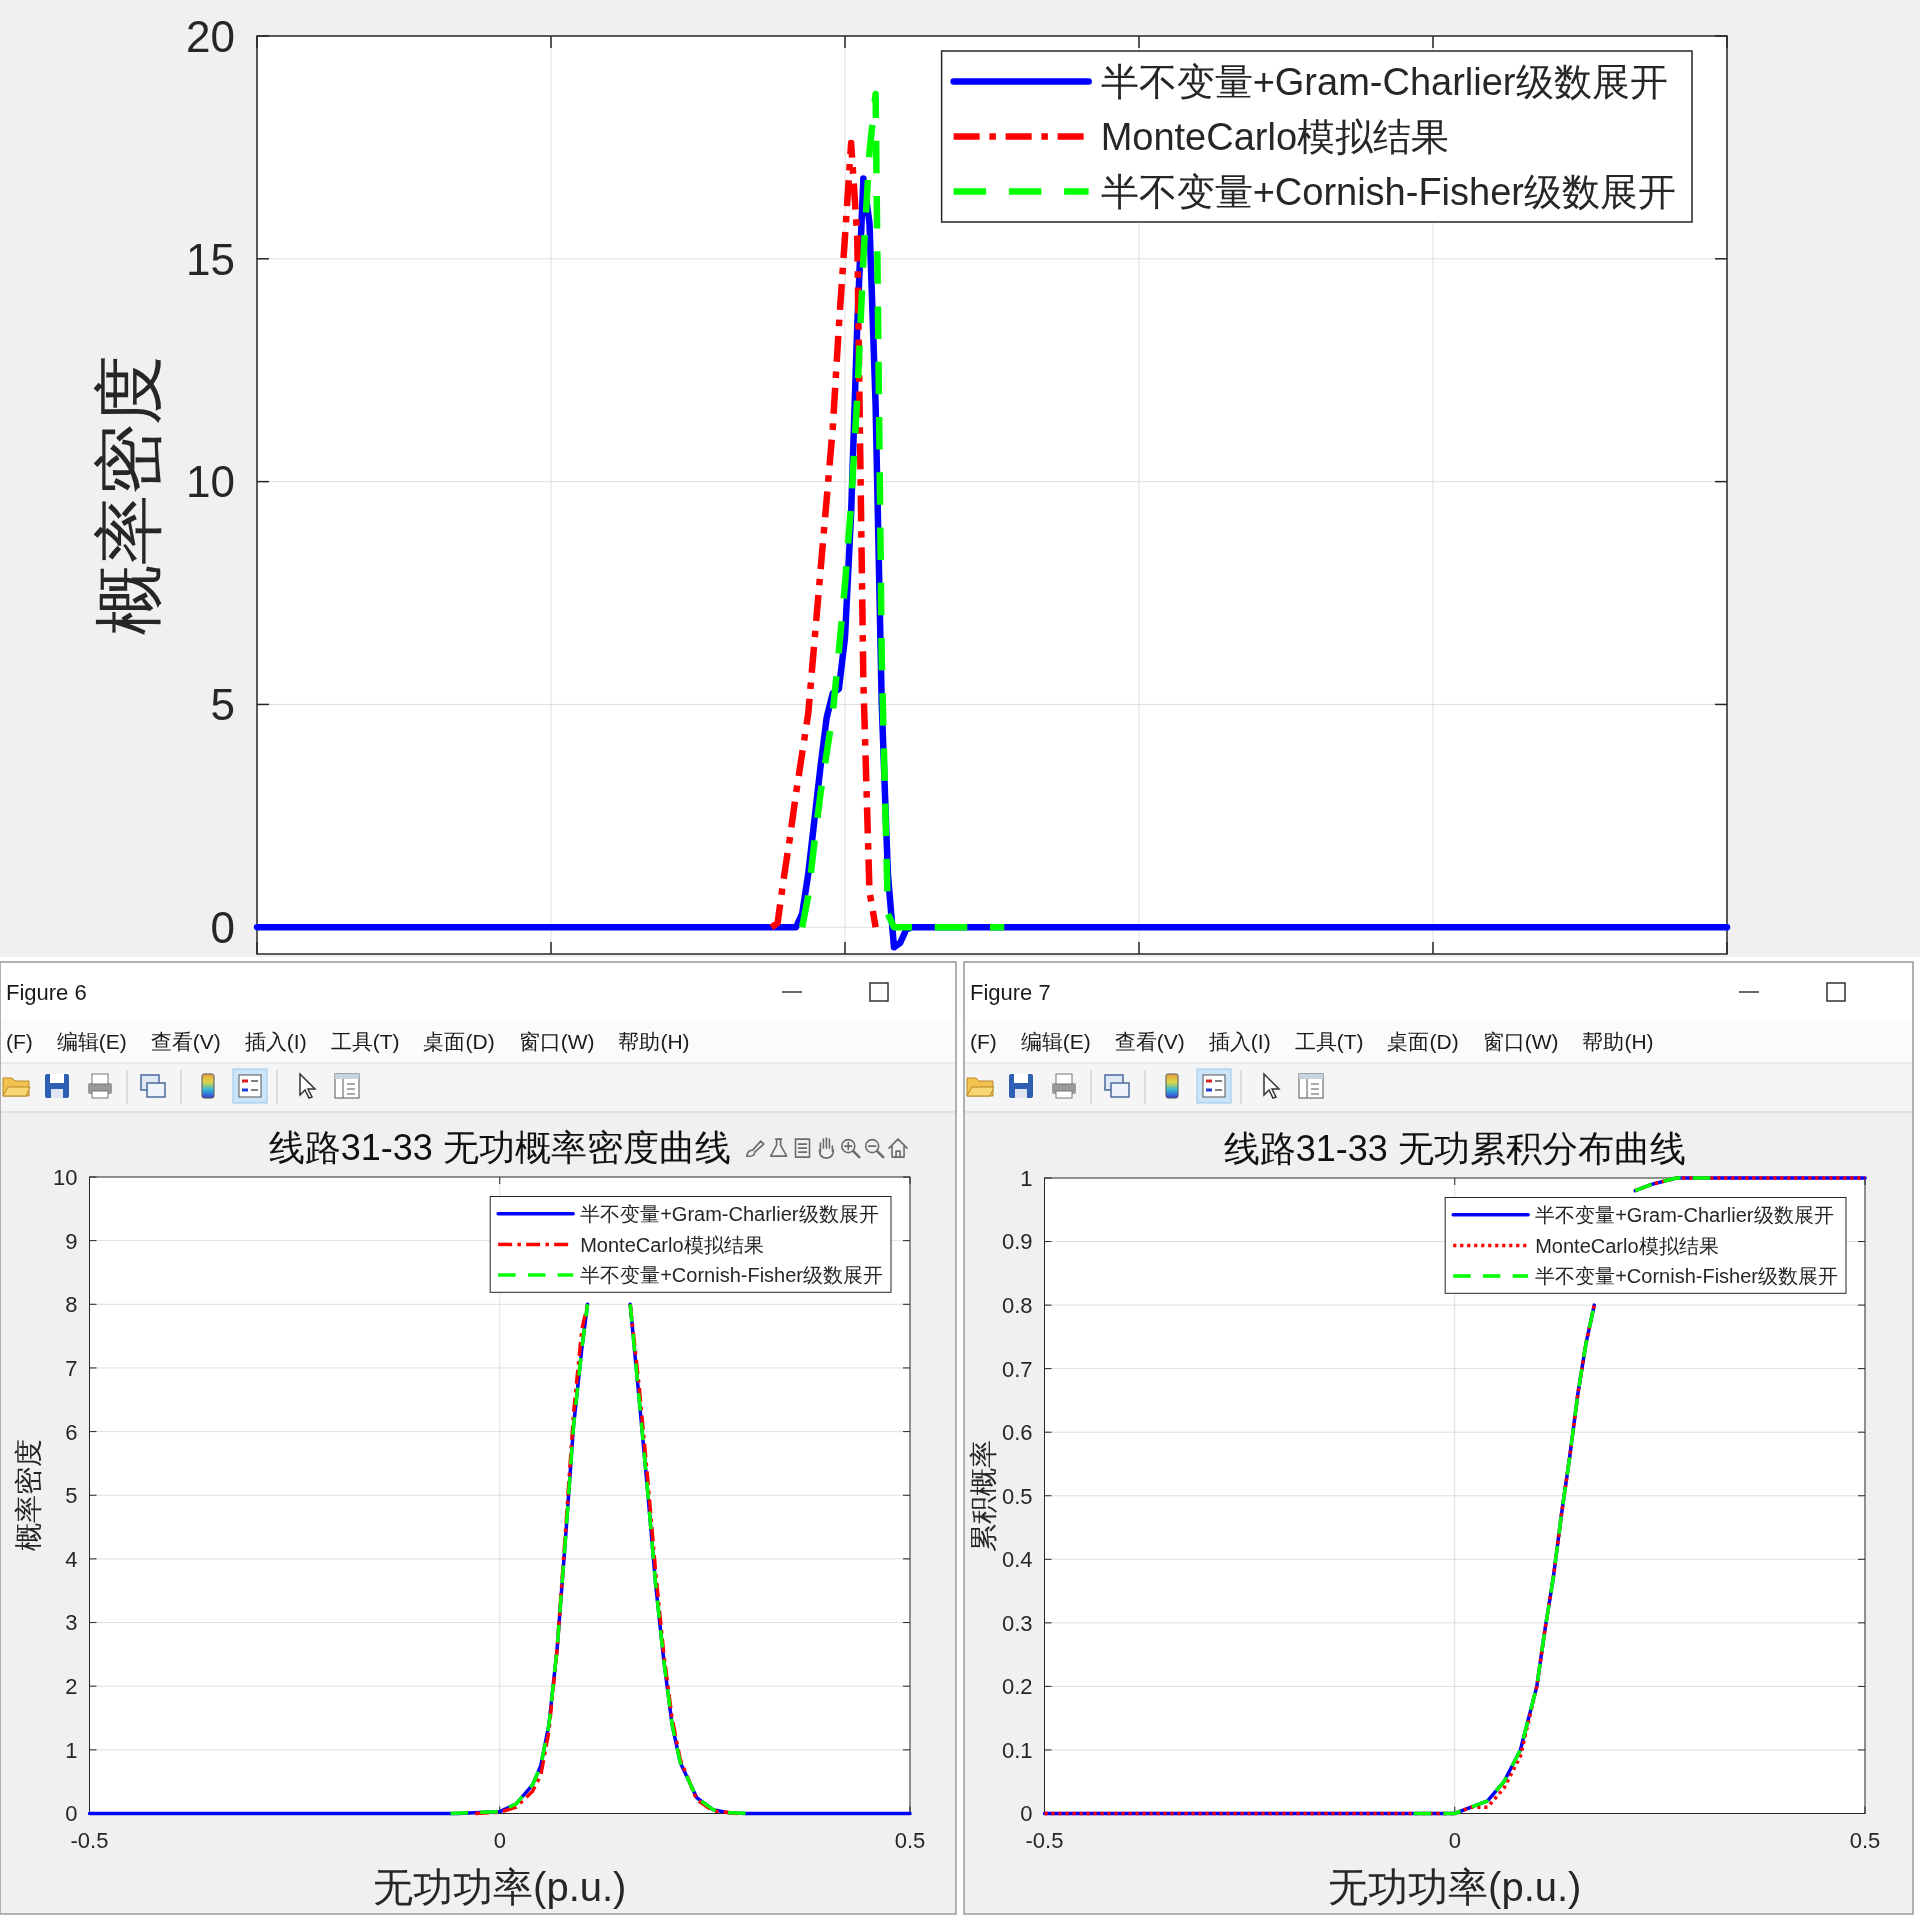 This screenshot has width=1920, height=1920. I want to click on y-tick-label: 3, so click(71, 1623).